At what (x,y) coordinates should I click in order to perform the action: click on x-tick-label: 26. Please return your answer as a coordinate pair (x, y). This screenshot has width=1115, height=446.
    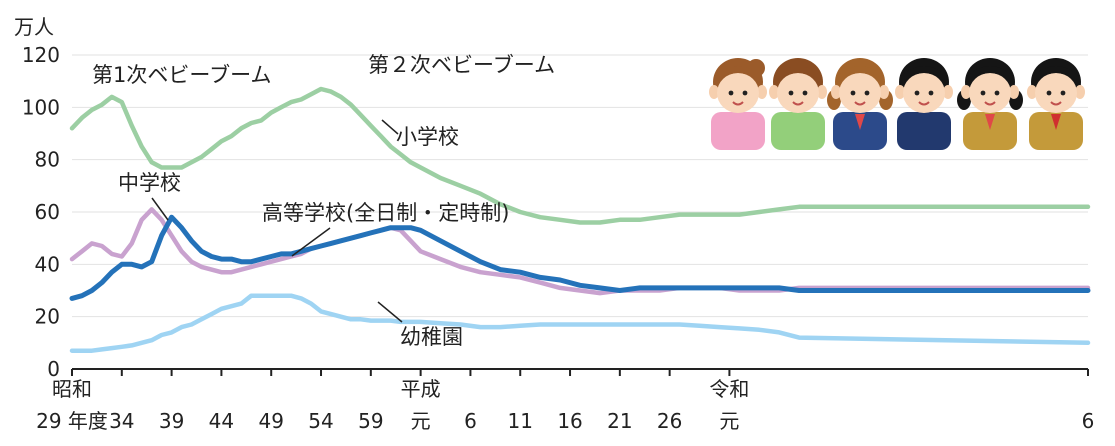
    Looking at the image, I should click on (669, 421).